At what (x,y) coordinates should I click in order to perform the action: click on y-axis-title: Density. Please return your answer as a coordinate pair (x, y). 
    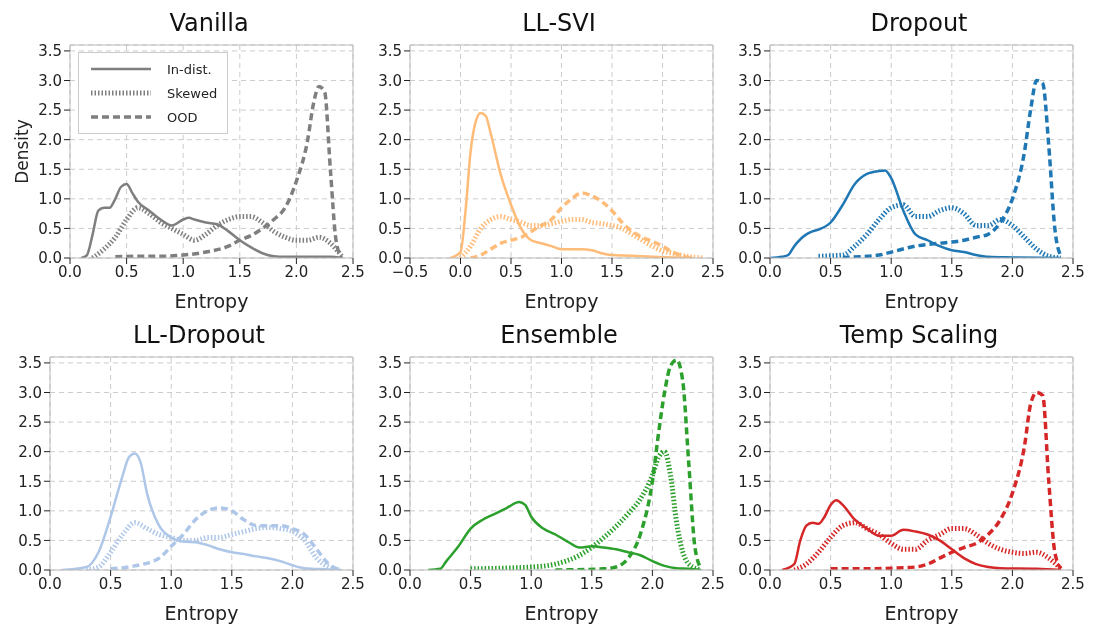
    Looking at the image, I should click on (22, 151).